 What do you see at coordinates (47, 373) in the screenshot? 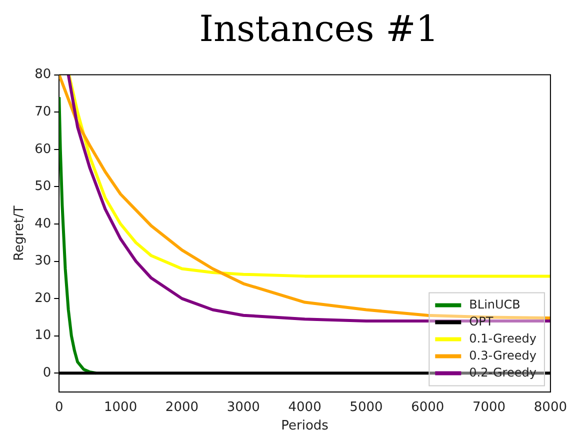
I see `y-tick-label: 0` at bounding box center [47, 373].